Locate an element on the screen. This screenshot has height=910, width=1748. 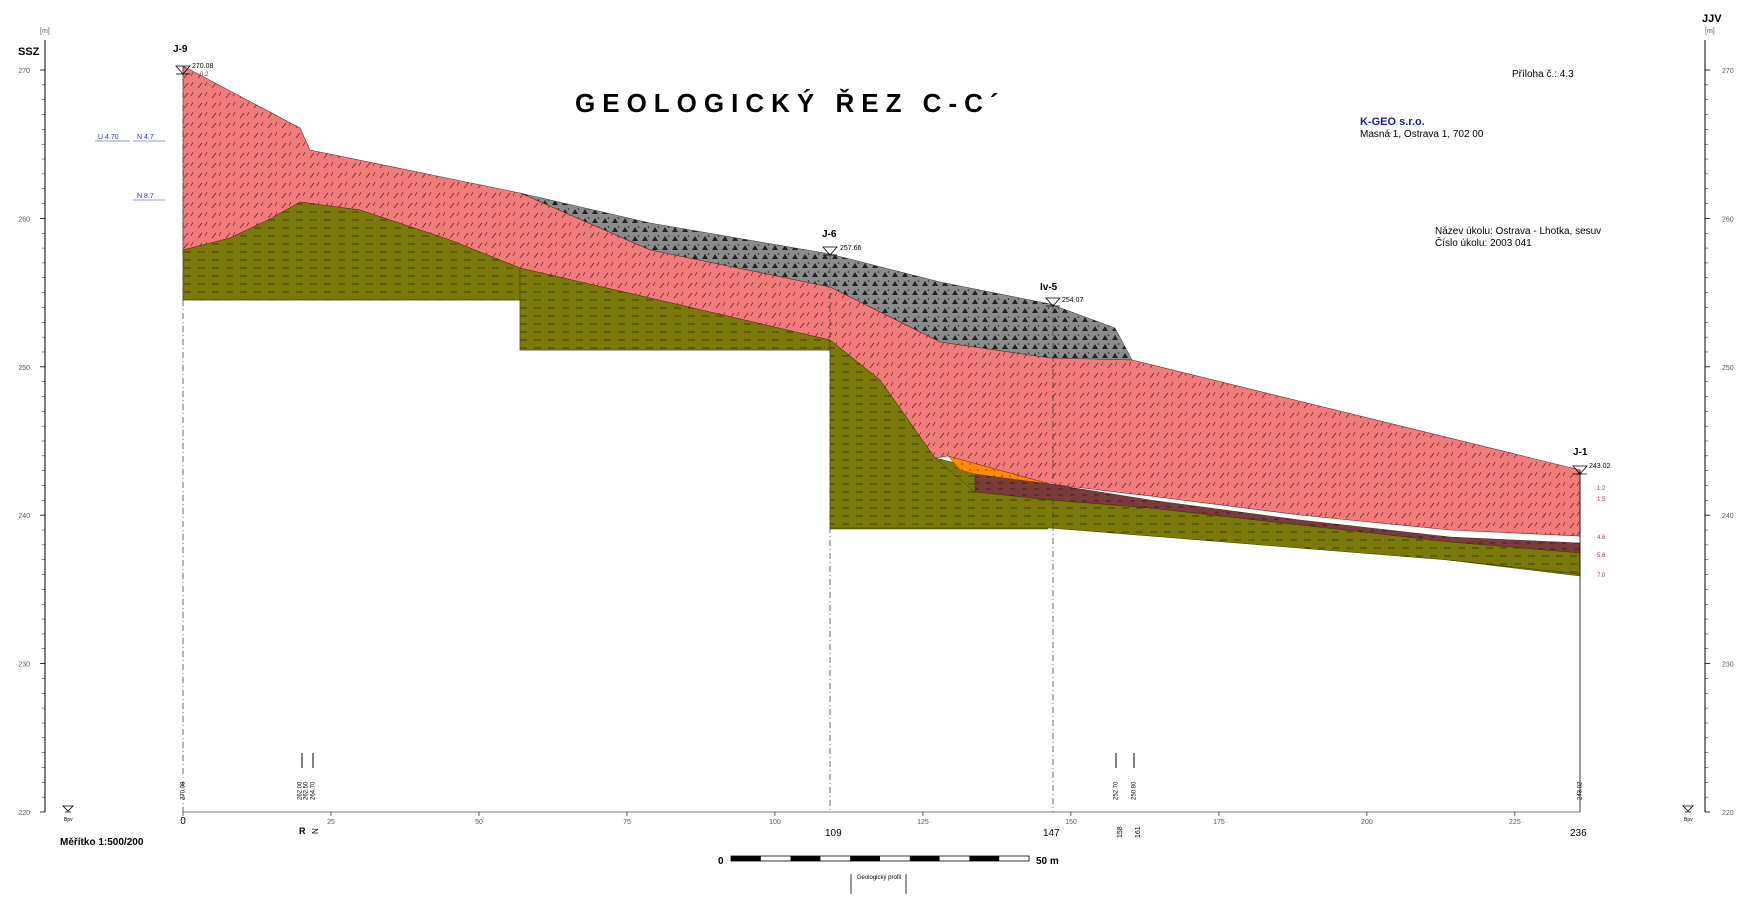
company-name: K-GEO s.r.o. is located at coordinates (1392, 122).